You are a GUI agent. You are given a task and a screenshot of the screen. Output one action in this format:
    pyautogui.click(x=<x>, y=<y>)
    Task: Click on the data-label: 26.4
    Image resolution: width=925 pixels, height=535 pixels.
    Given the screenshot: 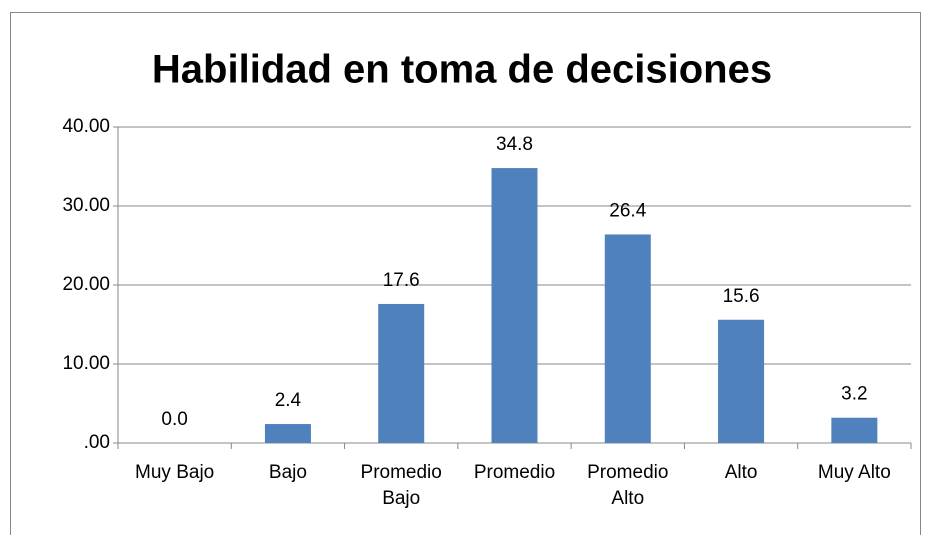 What is the action you would take?
    pyautogui.click(x=627, y=210)
    